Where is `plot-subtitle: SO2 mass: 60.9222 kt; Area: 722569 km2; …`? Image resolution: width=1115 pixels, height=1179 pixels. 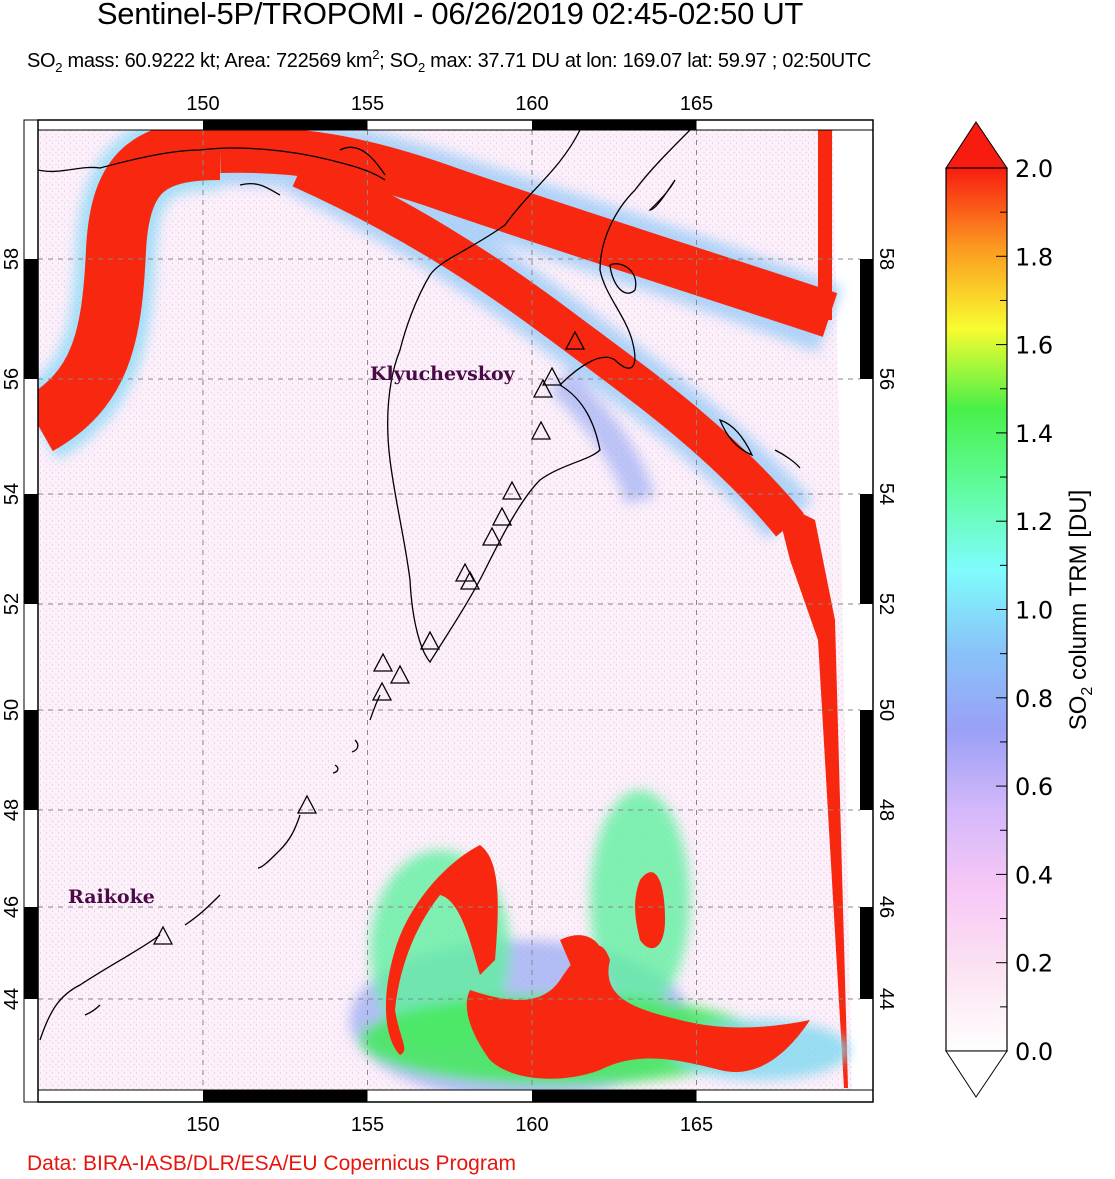
plot-subtitle: SO2 mass: 60.9222 kt; Area: 722569 km2; … is located at coordinates (449, 61).